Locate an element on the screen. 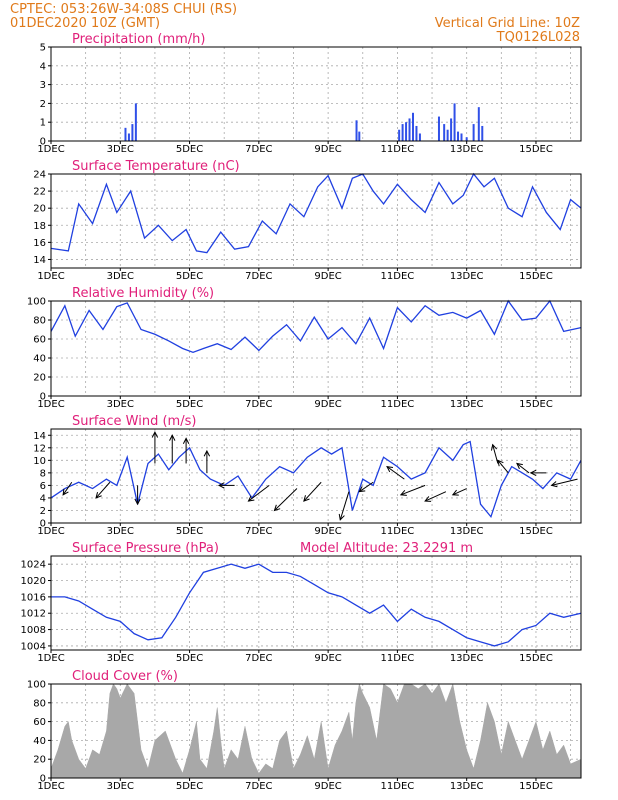  press-altitude-label: Model Altitude: 23.2291 m is located at coordinates (386, 548).